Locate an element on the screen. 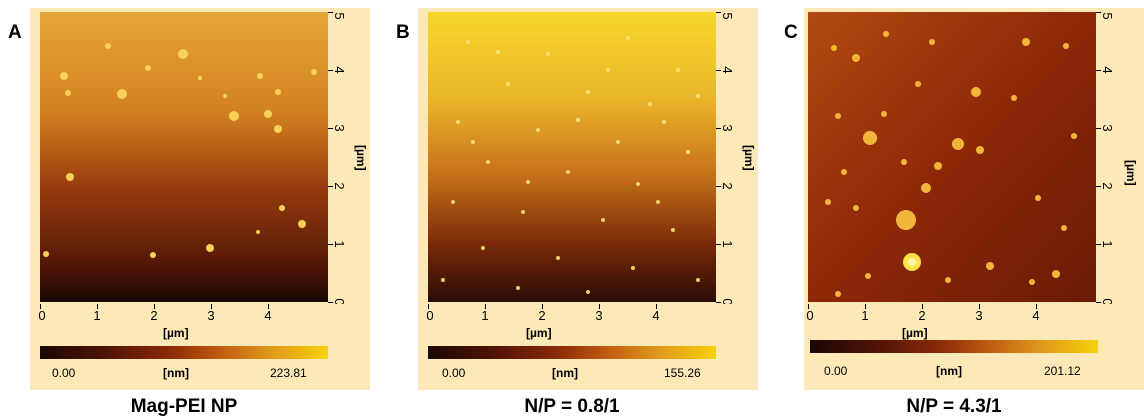 The width and height of the screenshot is (1144, 419). colorbar-max-label: 201.12 is located at coordinates (1062, 371).